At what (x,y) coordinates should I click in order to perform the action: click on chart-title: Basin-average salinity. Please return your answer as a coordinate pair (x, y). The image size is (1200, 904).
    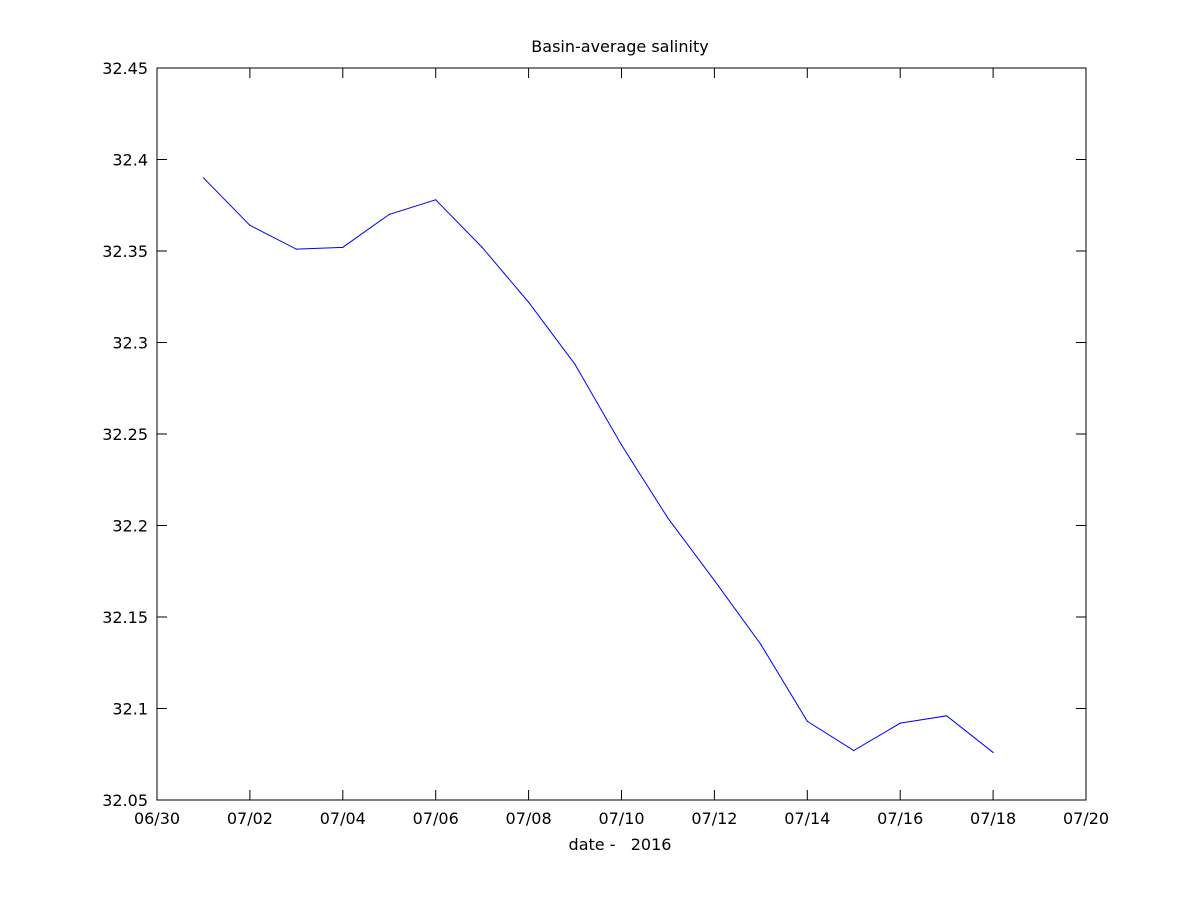
    Looking at the image, I should click on (619, 46).